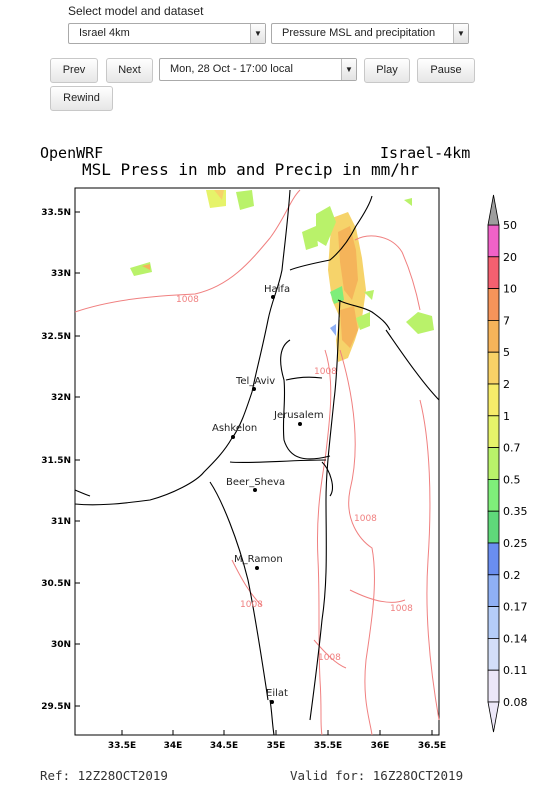 The image size is (550, 800). Describe the element at coordinates (515, 607) in the screenshot. I see `colorbar-label: 0.17` at that location.